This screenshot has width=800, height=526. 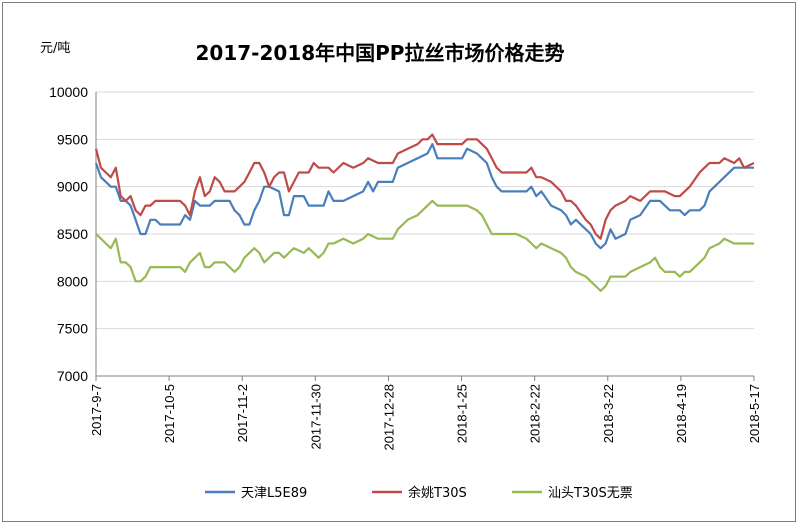 What do you see at coordinates (72, 281) in the screenshot?
I see `y-tick-label: 8000` at bounding box center [72, 281].